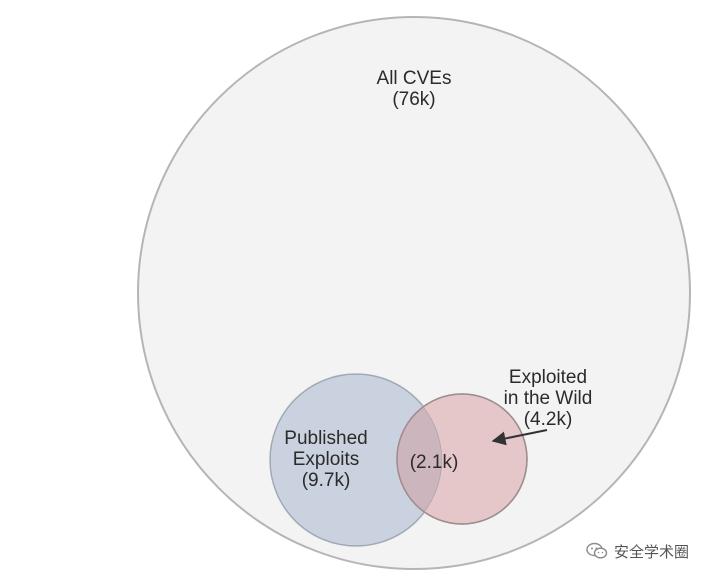  I want to click on overlap-region, so click(419, 459).